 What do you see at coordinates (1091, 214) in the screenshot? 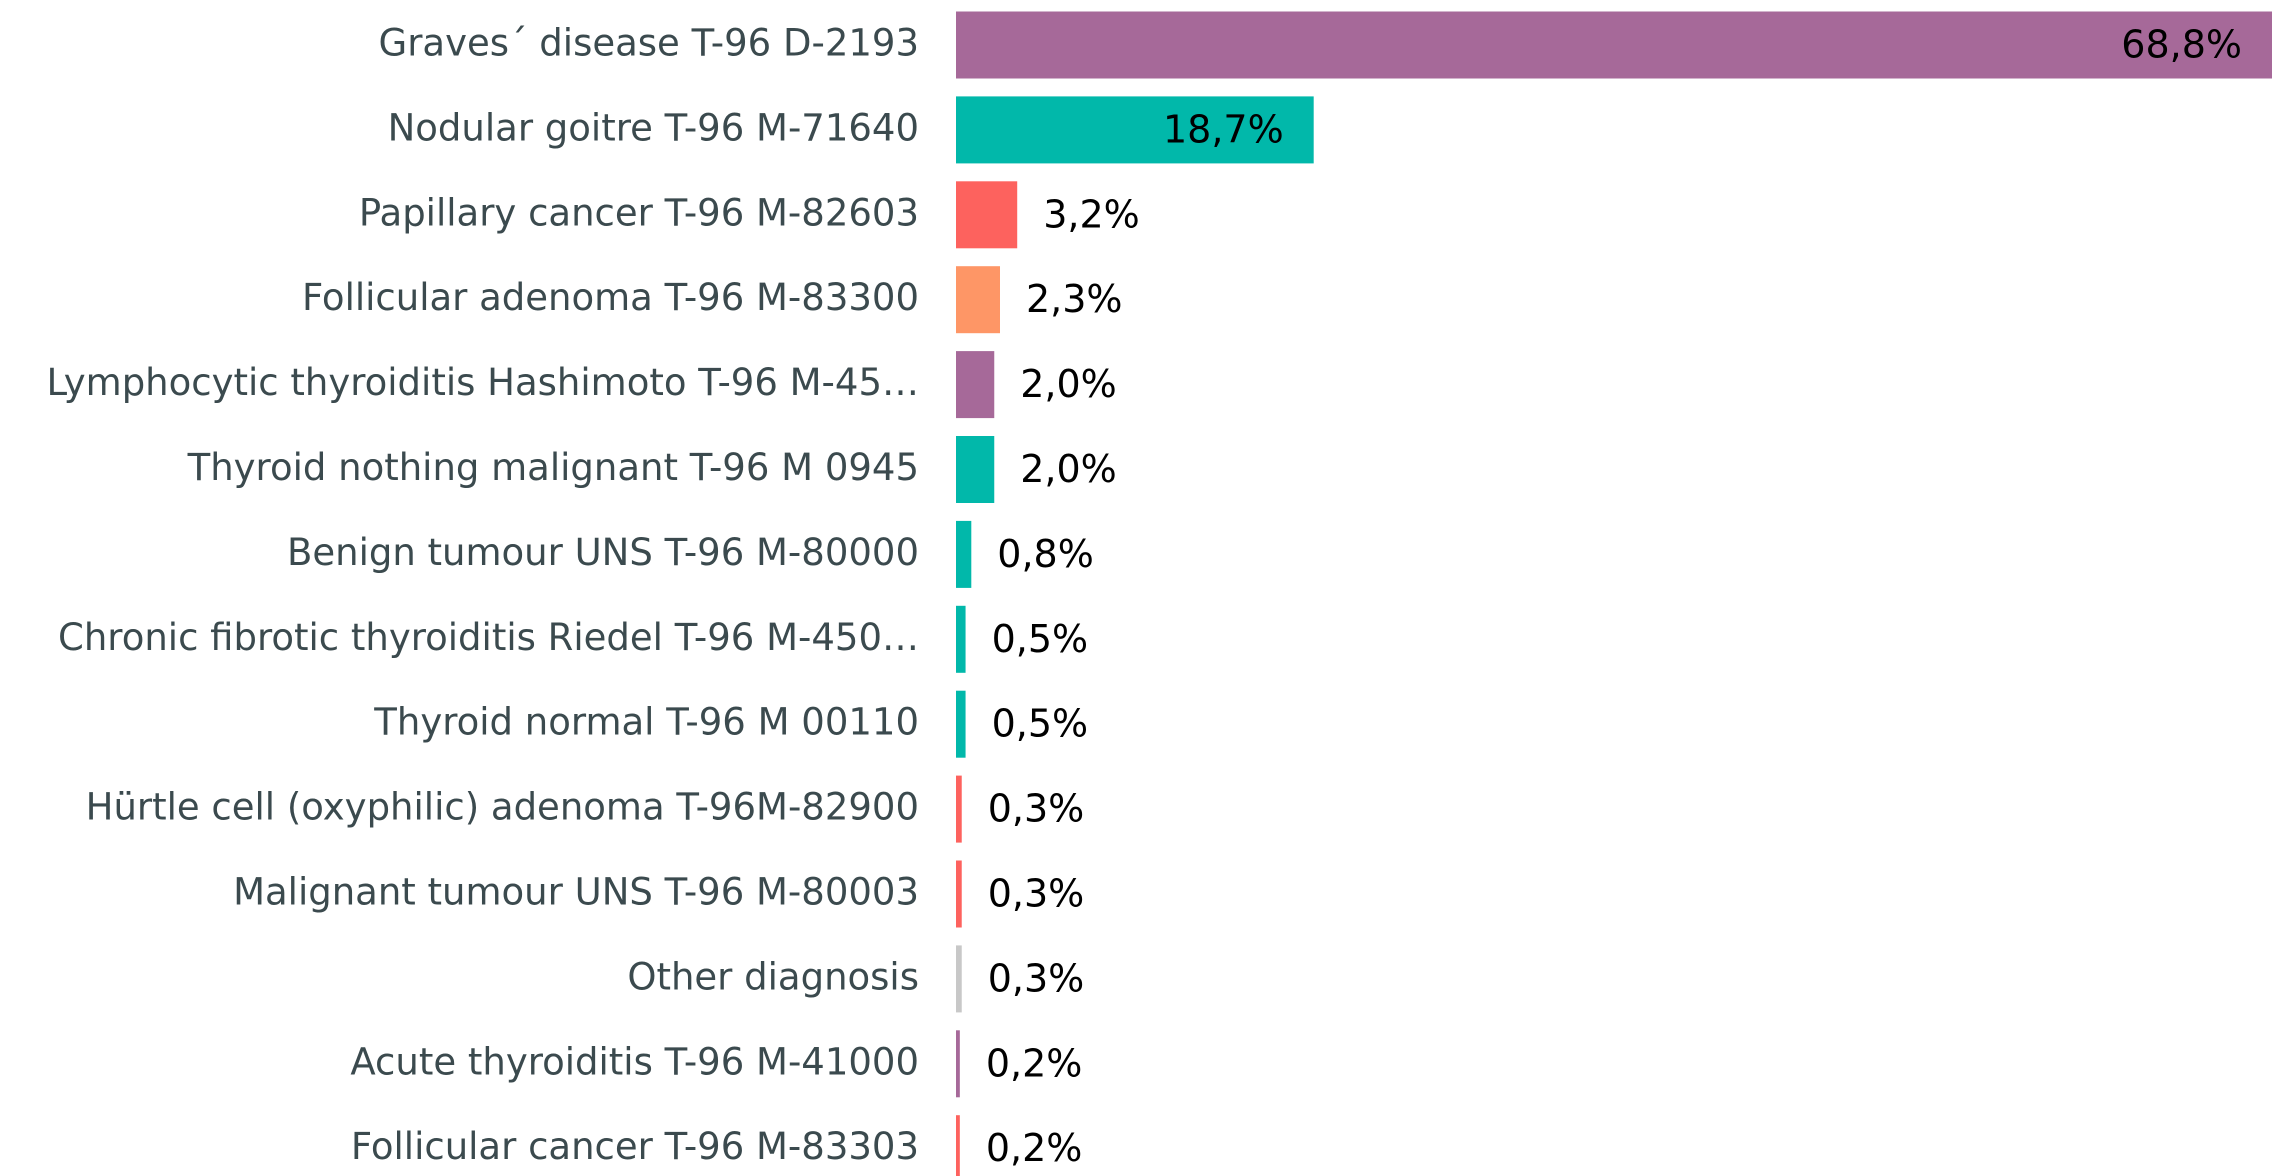
I see `value-label: 3,2%` at bounding box center [1091, 214].